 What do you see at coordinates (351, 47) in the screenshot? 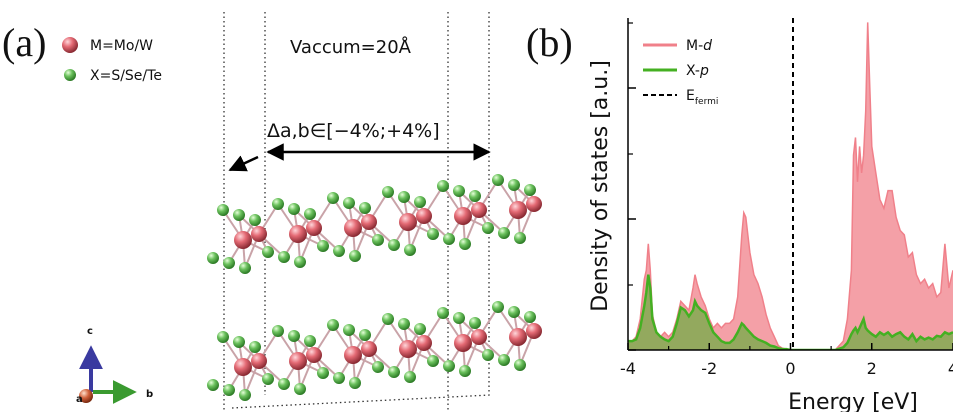
I see `vacuum-label: Vaccum=20Å` at bounding box center [351, 47].